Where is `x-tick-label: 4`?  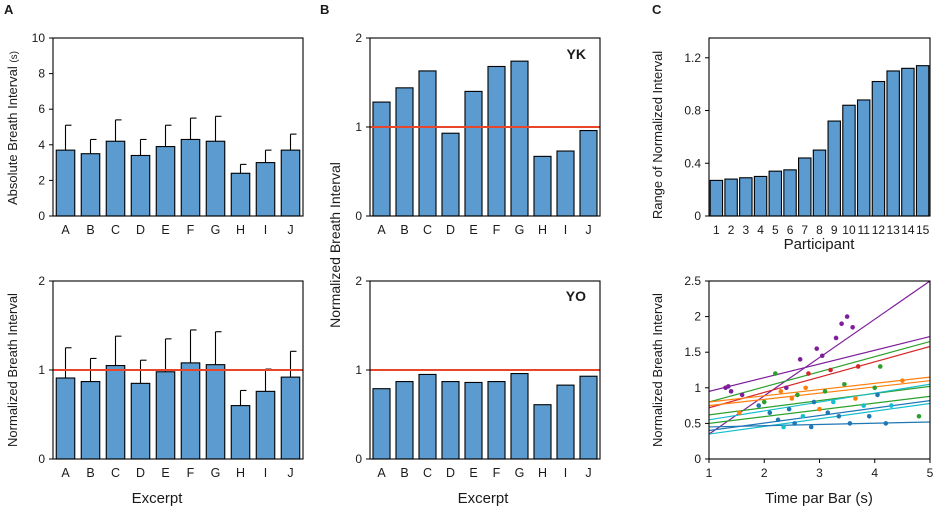
x-tick-label: 4 is located at coordinates (874, 473).